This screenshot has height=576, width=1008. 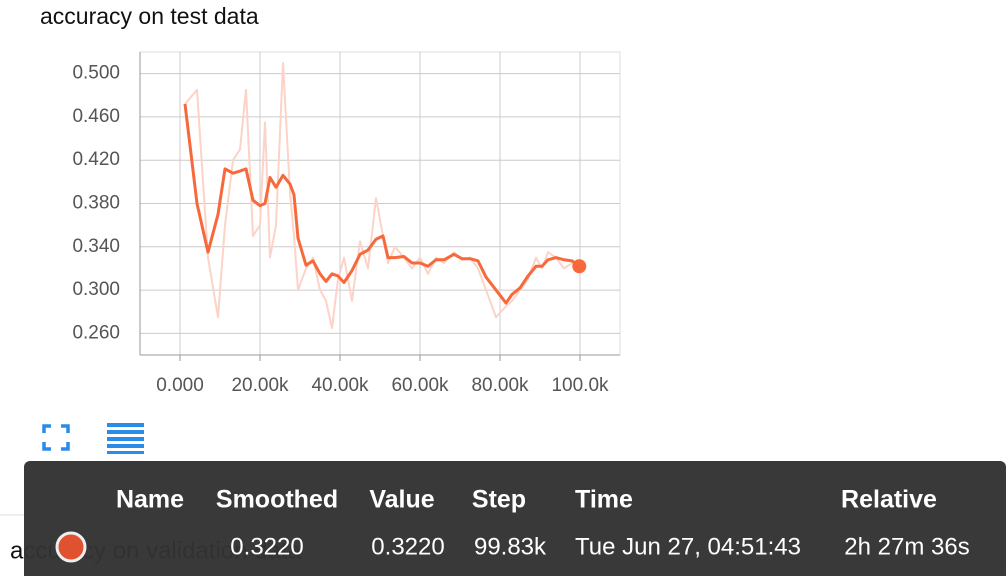 What do you see at coordinates (260, 385) in the screenshot?
I see `x-tick-label: 20.00k` at bounding box center [260, 385].